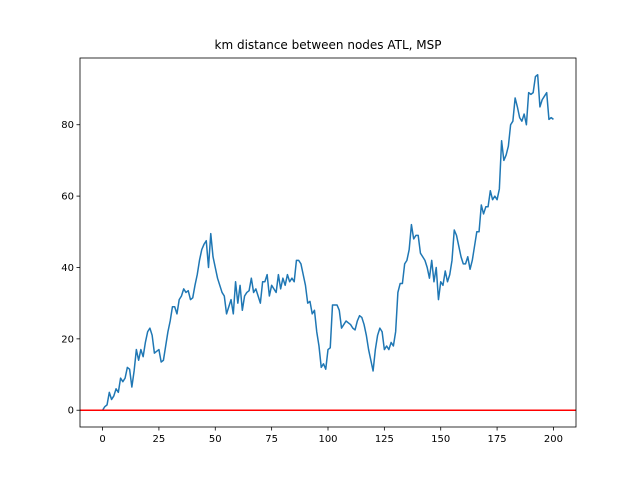 This screenshot has height=480, width=640. Describe the element at coordinates (384, 439) in the screenshot. I see `x-tick-label: 125` at that location.